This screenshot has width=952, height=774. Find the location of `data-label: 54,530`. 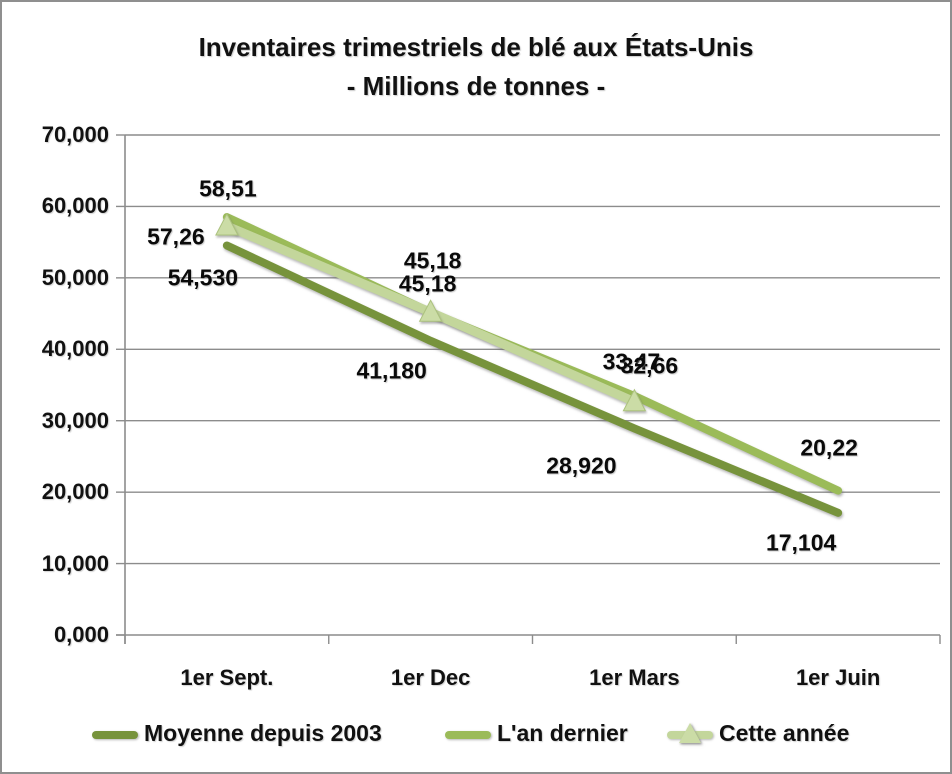

data-label: 54,530 is located at coordinates (203, 277).